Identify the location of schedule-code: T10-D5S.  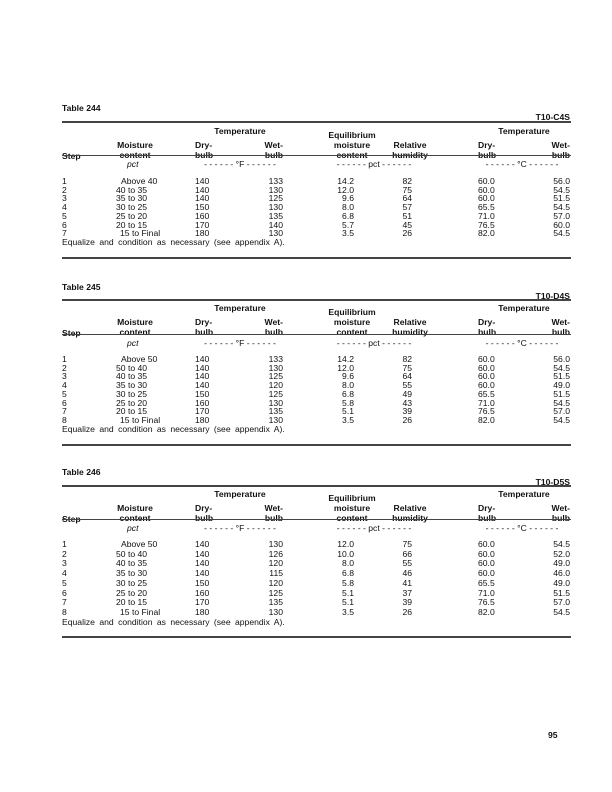
(552, 482).